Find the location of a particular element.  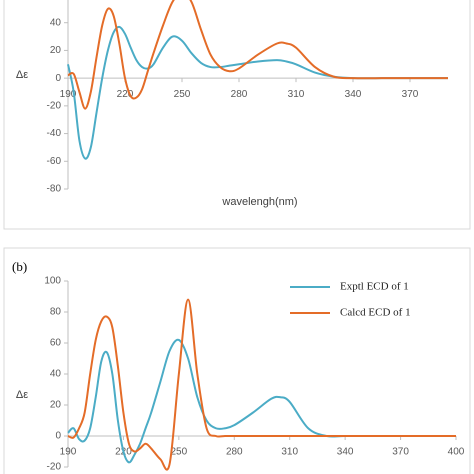

legend-label: Exptl ECD of 1 is located at coordinates (374, 287).